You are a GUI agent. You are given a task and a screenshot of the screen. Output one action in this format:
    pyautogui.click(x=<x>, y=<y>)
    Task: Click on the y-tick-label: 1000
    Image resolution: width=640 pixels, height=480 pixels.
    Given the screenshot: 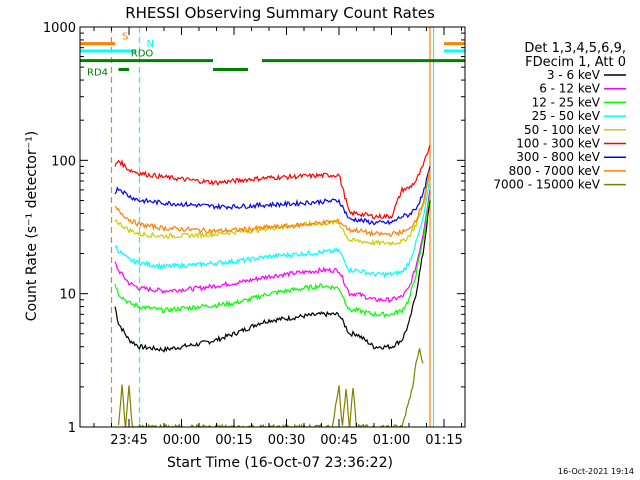 What is the action you would take?
    pyautogui.click(x=59, y=28)
    